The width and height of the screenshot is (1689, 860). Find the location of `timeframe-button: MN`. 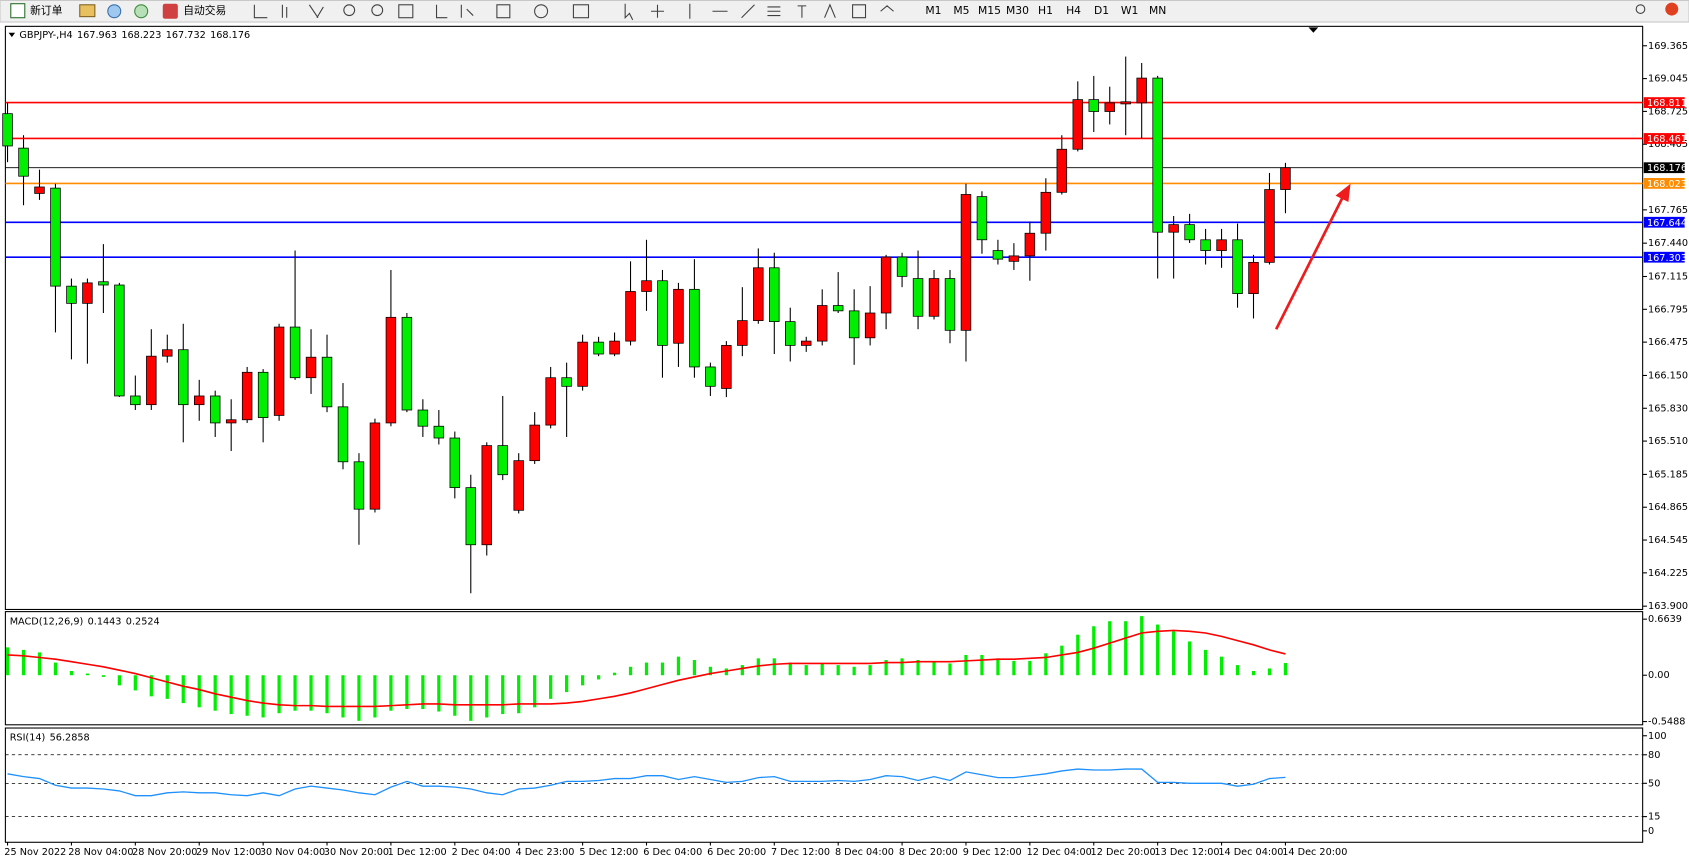

timeframe-button: MN is located at coordinates (1157, 10).